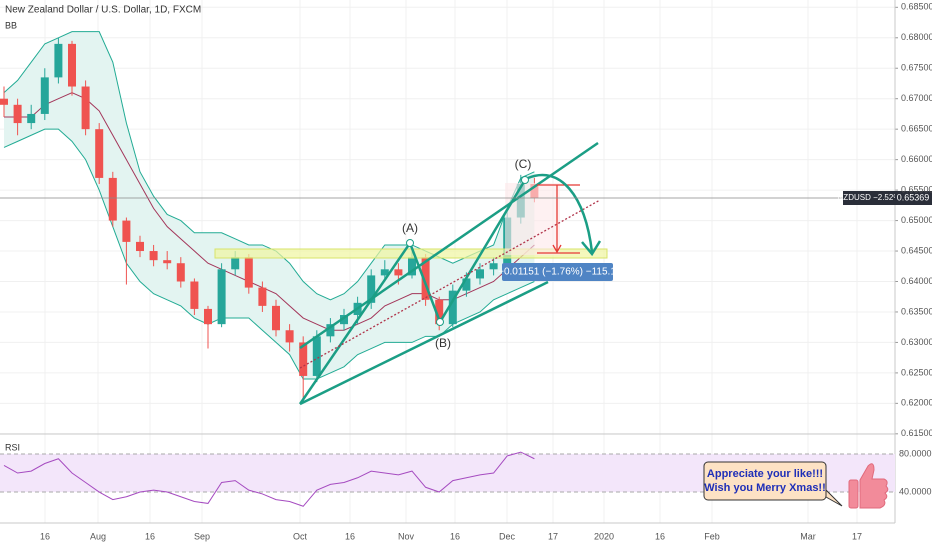  Describe the element at coordinates (916, 220) in the screenshot. I see `y-tick-label: 0.65000` at that location.